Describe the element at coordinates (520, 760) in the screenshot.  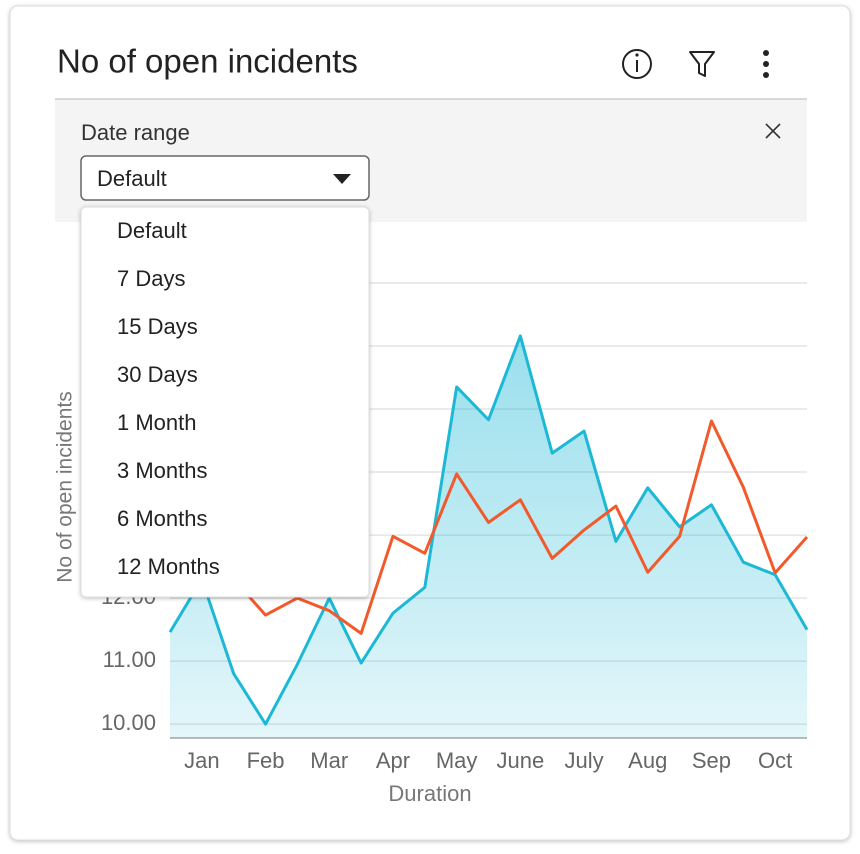
I see `x-tick-label: June` at that location.